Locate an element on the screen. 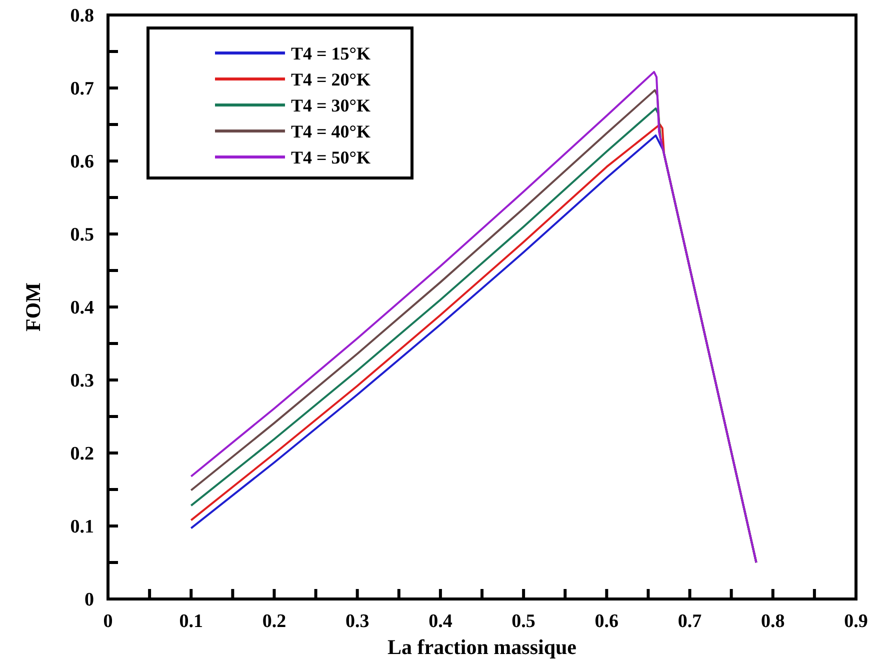 The width and height of the screenshot is (874, 664). legend-label: T4 = 40°K is located at coordinates (330, 131).